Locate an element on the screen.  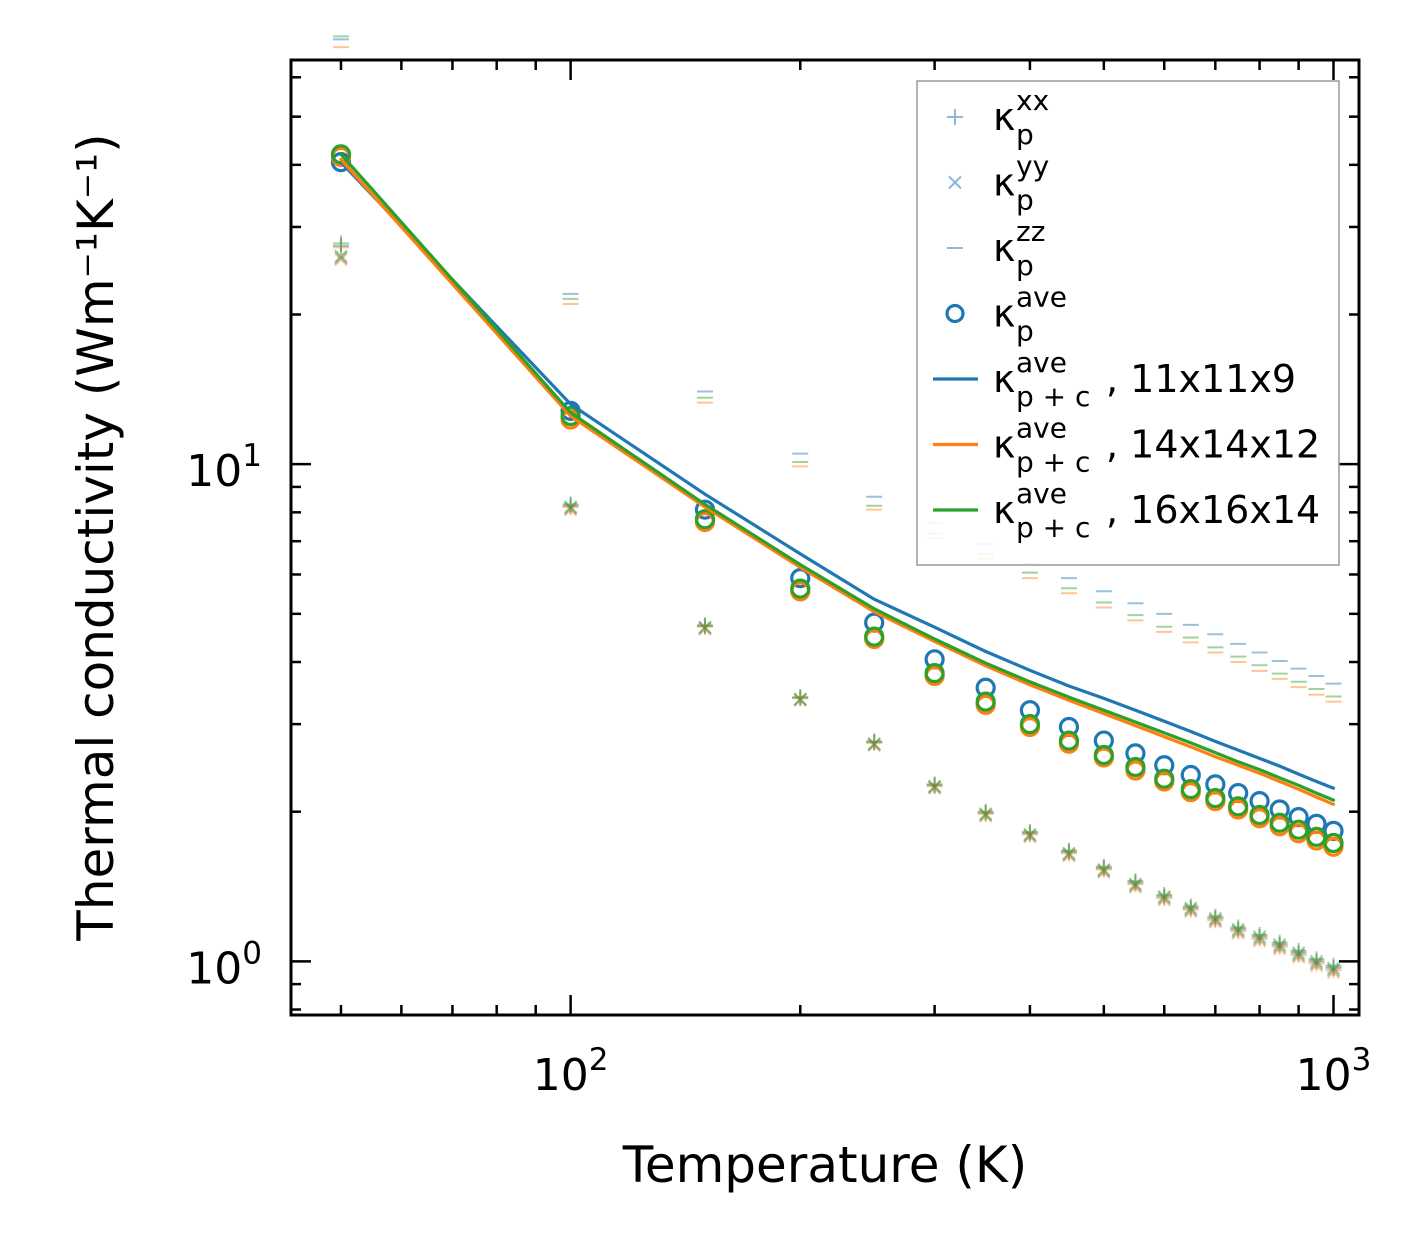
y-tick-label: 100 is located at coordinates (224, 964).